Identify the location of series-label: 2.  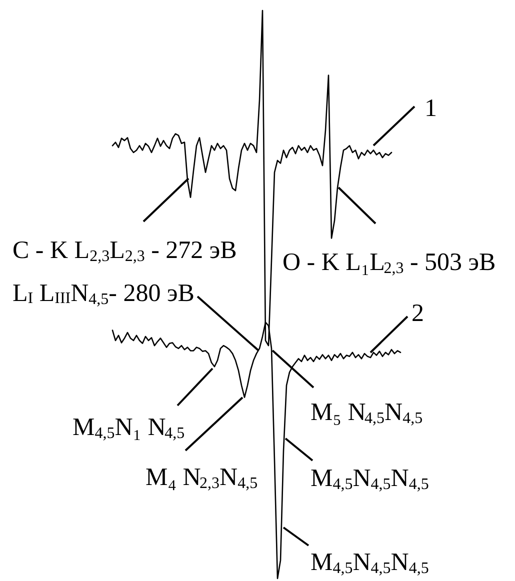
(418, 313).